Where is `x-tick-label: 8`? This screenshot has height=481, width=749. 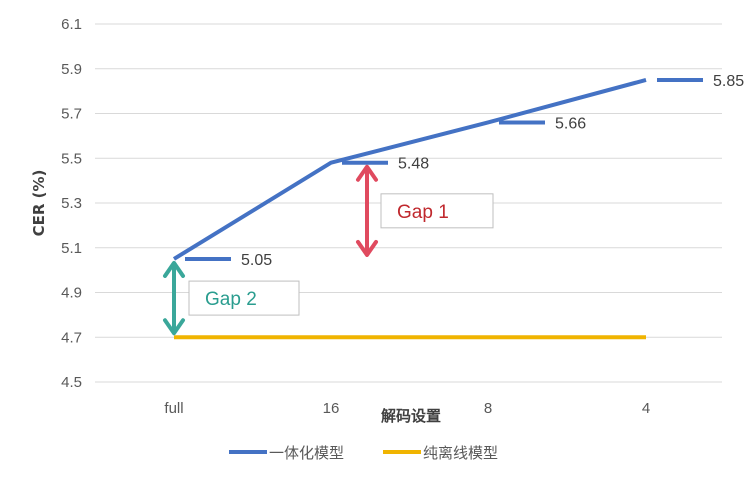
x-tick-label: 8 is located at coordinates (488, 408).